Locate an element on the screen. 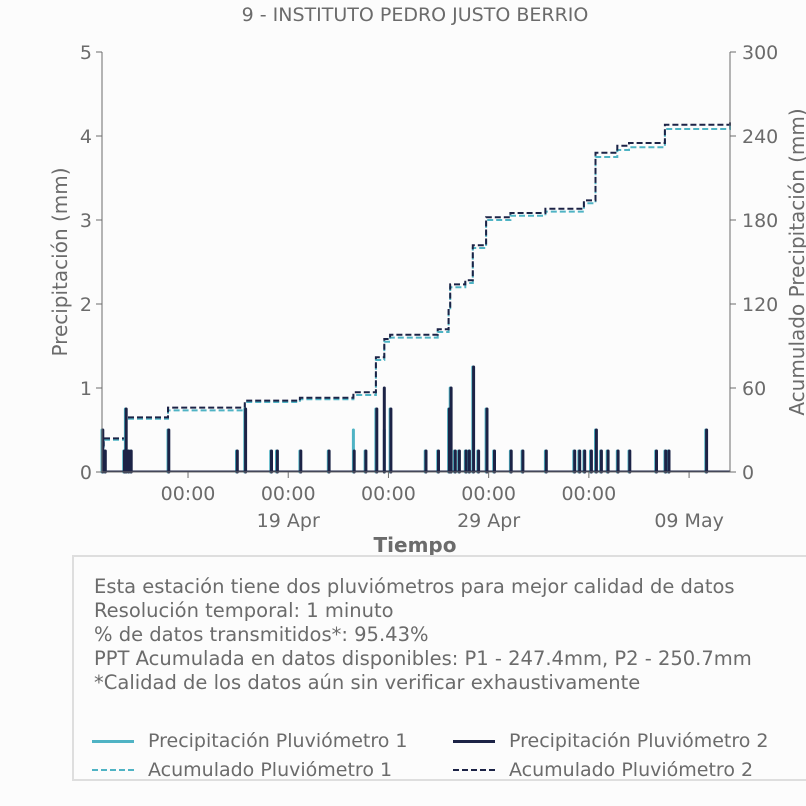 This screenshot has width=806, height=806. y-tick-left-label-5: 5 is located at coordinates (86, 53).